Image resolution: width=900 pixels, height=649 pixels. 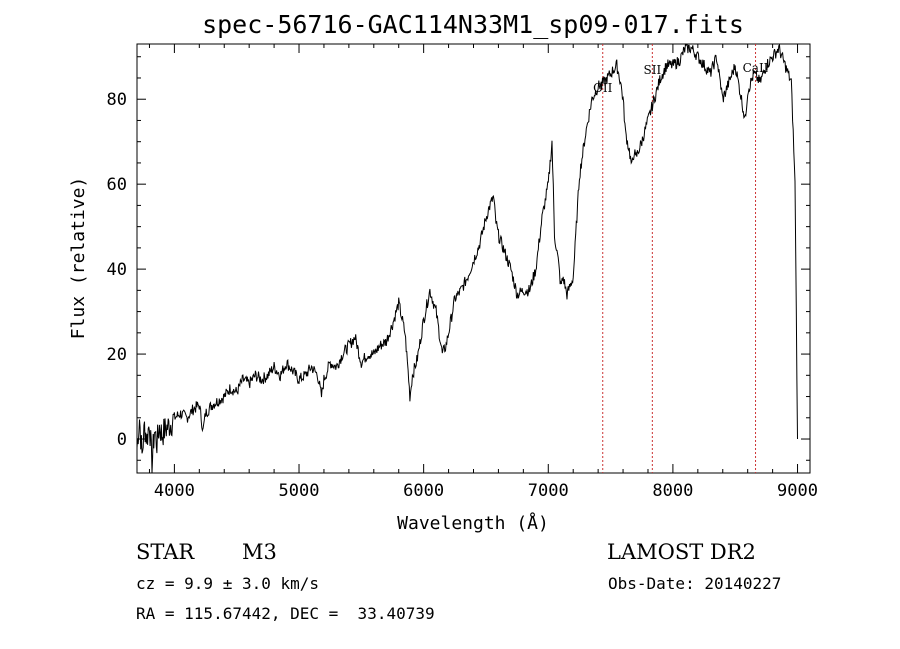 I want to click on spectral-line-markers: OII SII CaII, so click(x=681, y=258).